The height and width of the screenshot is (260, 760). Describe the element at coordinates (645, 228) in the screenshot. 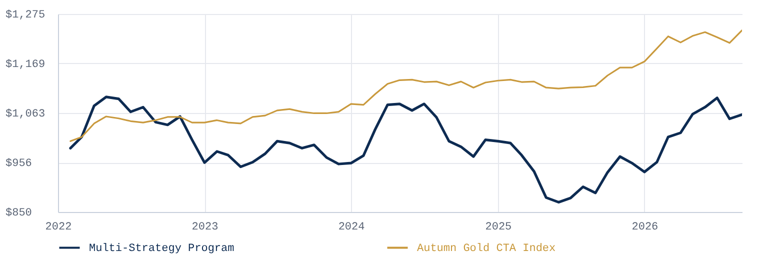

I see `x-tick-label: 2026` at that location.